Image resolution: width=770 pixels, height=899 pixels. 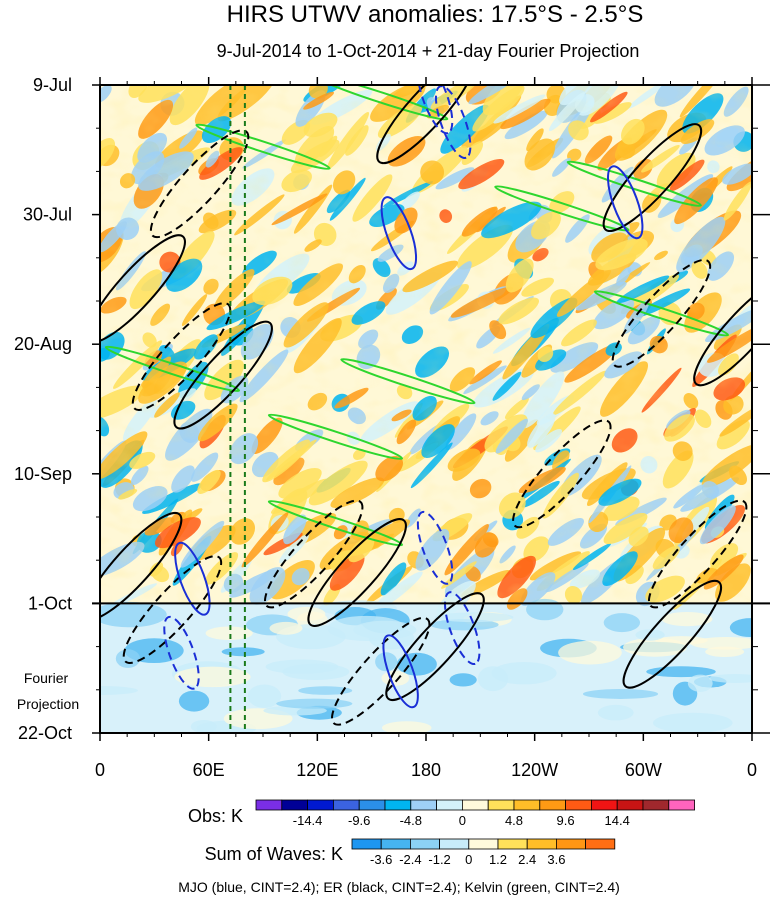 I want to click on waves-colorbar: Sum of Waves: K -3.6 -2.4 -1.2 0 1.2 2.4 3.6, so click(x=410, y=852).